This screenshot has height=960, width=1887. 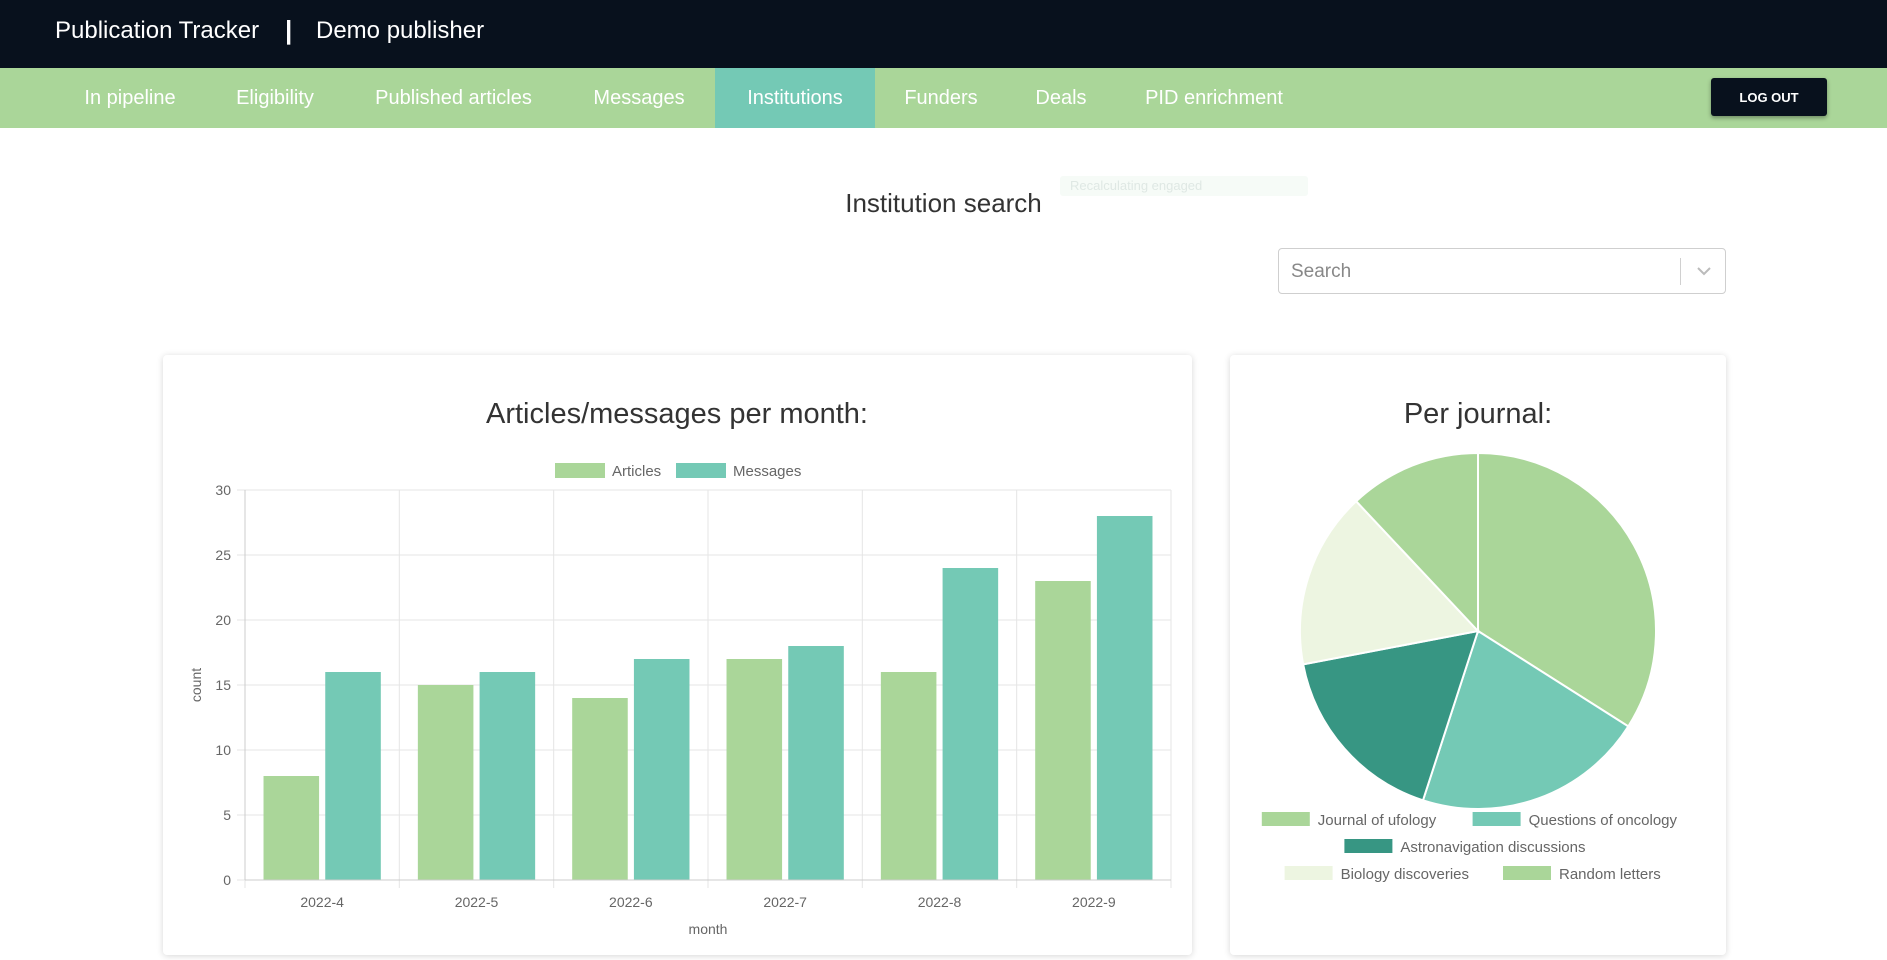 What do you see at coordinates (1610, 874) in the screenshot?
I see `pie-legend-label: Random letters` at bounding box center [1610, 874].